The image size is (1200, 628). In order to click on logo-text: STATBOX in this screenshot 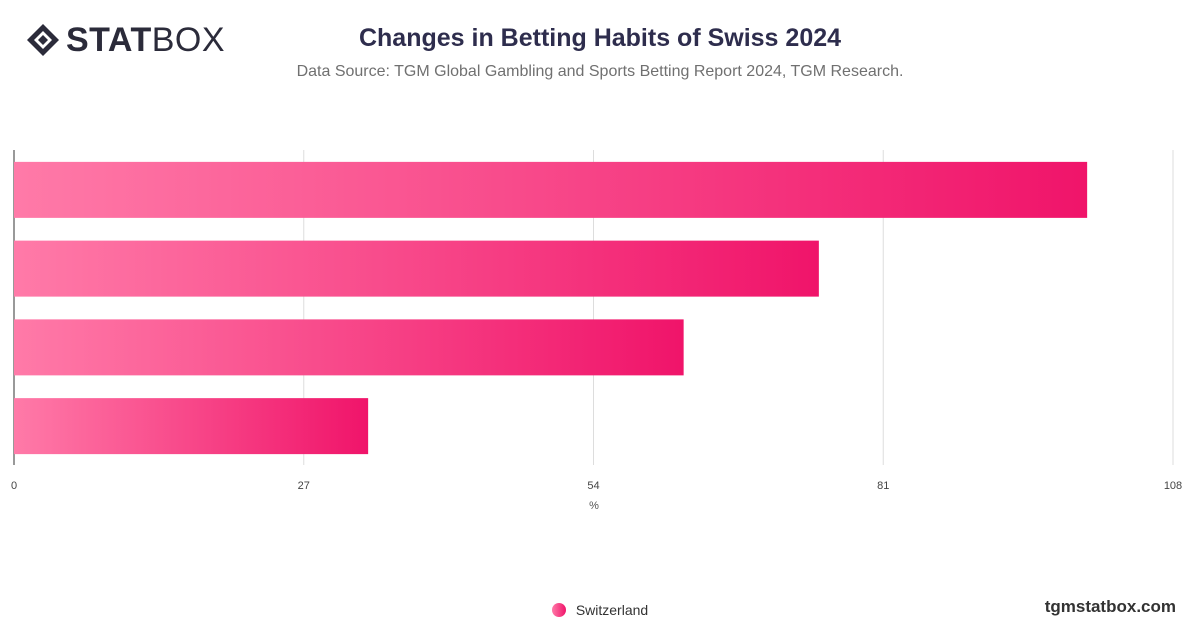, I will do `click(145, 40)`.